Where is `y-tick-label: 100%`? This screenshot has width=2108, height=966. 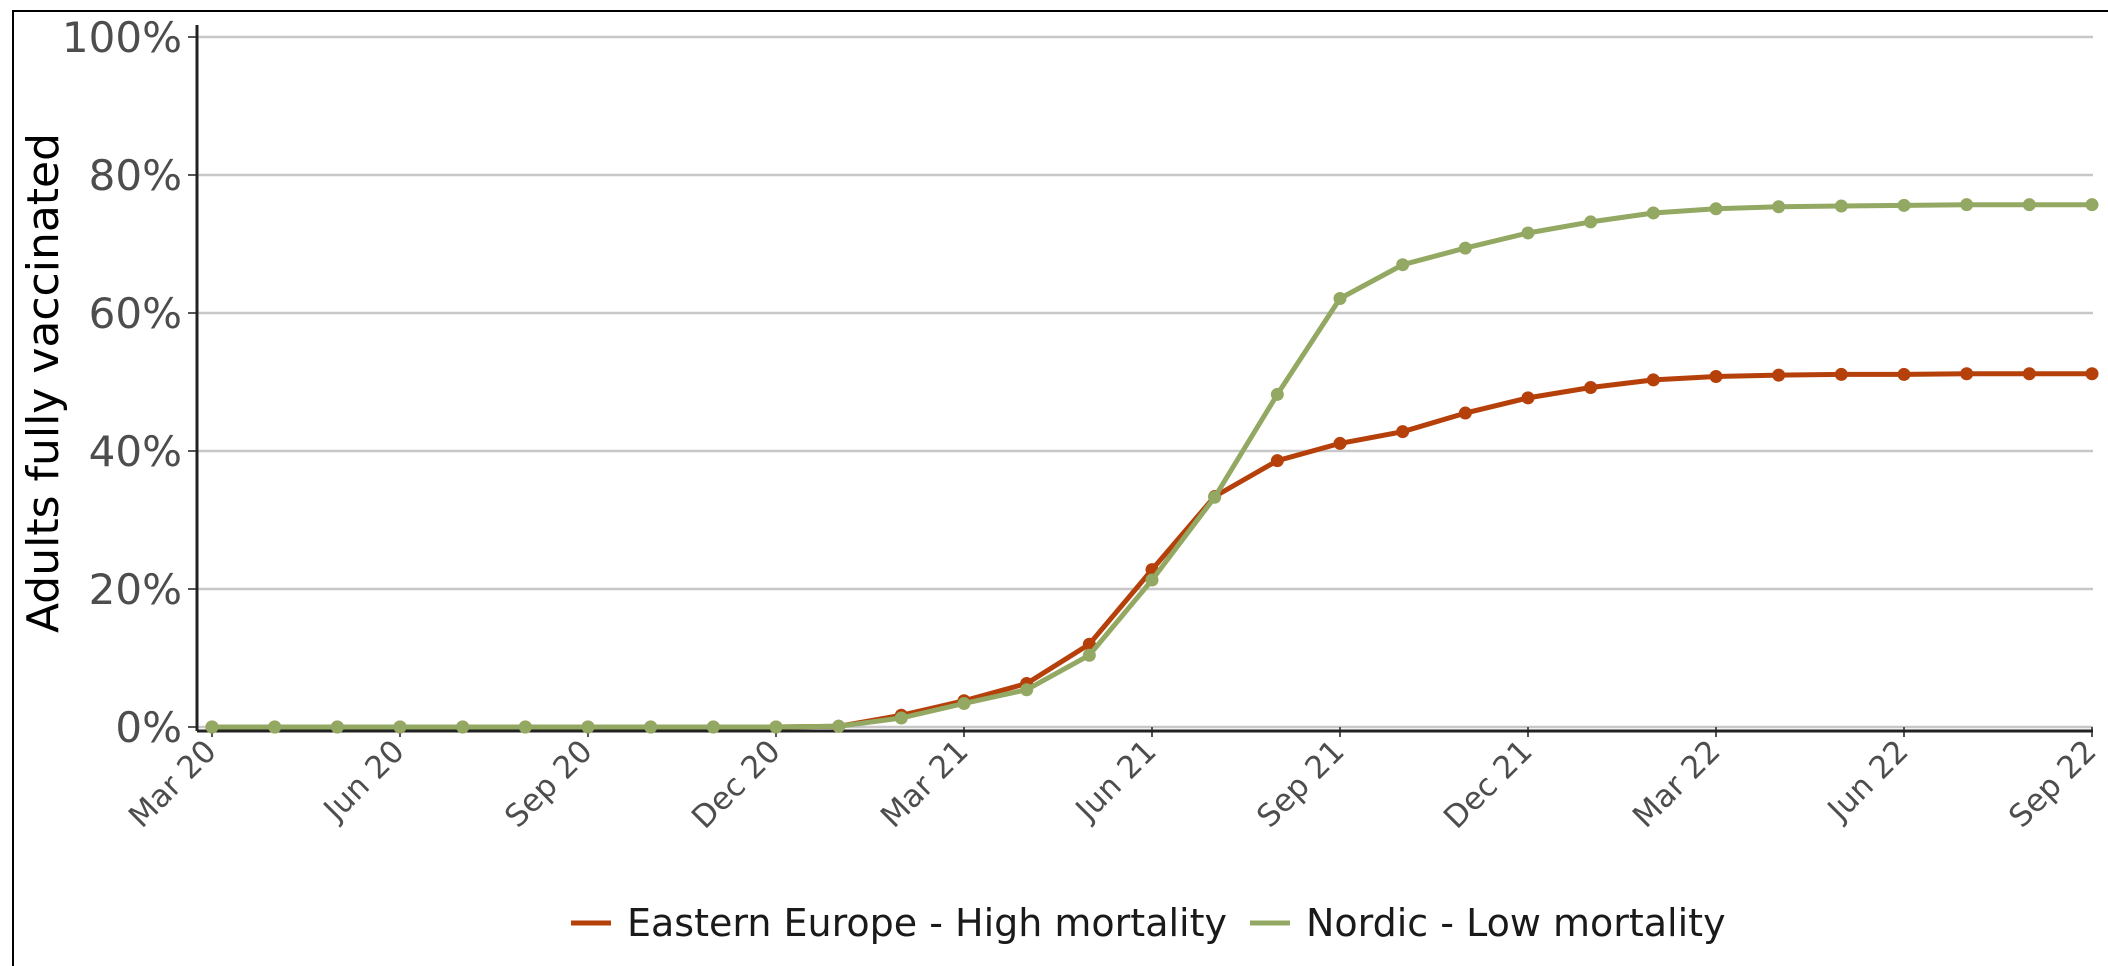 y-tick-label: 100% is located at coordinates (122, 37).